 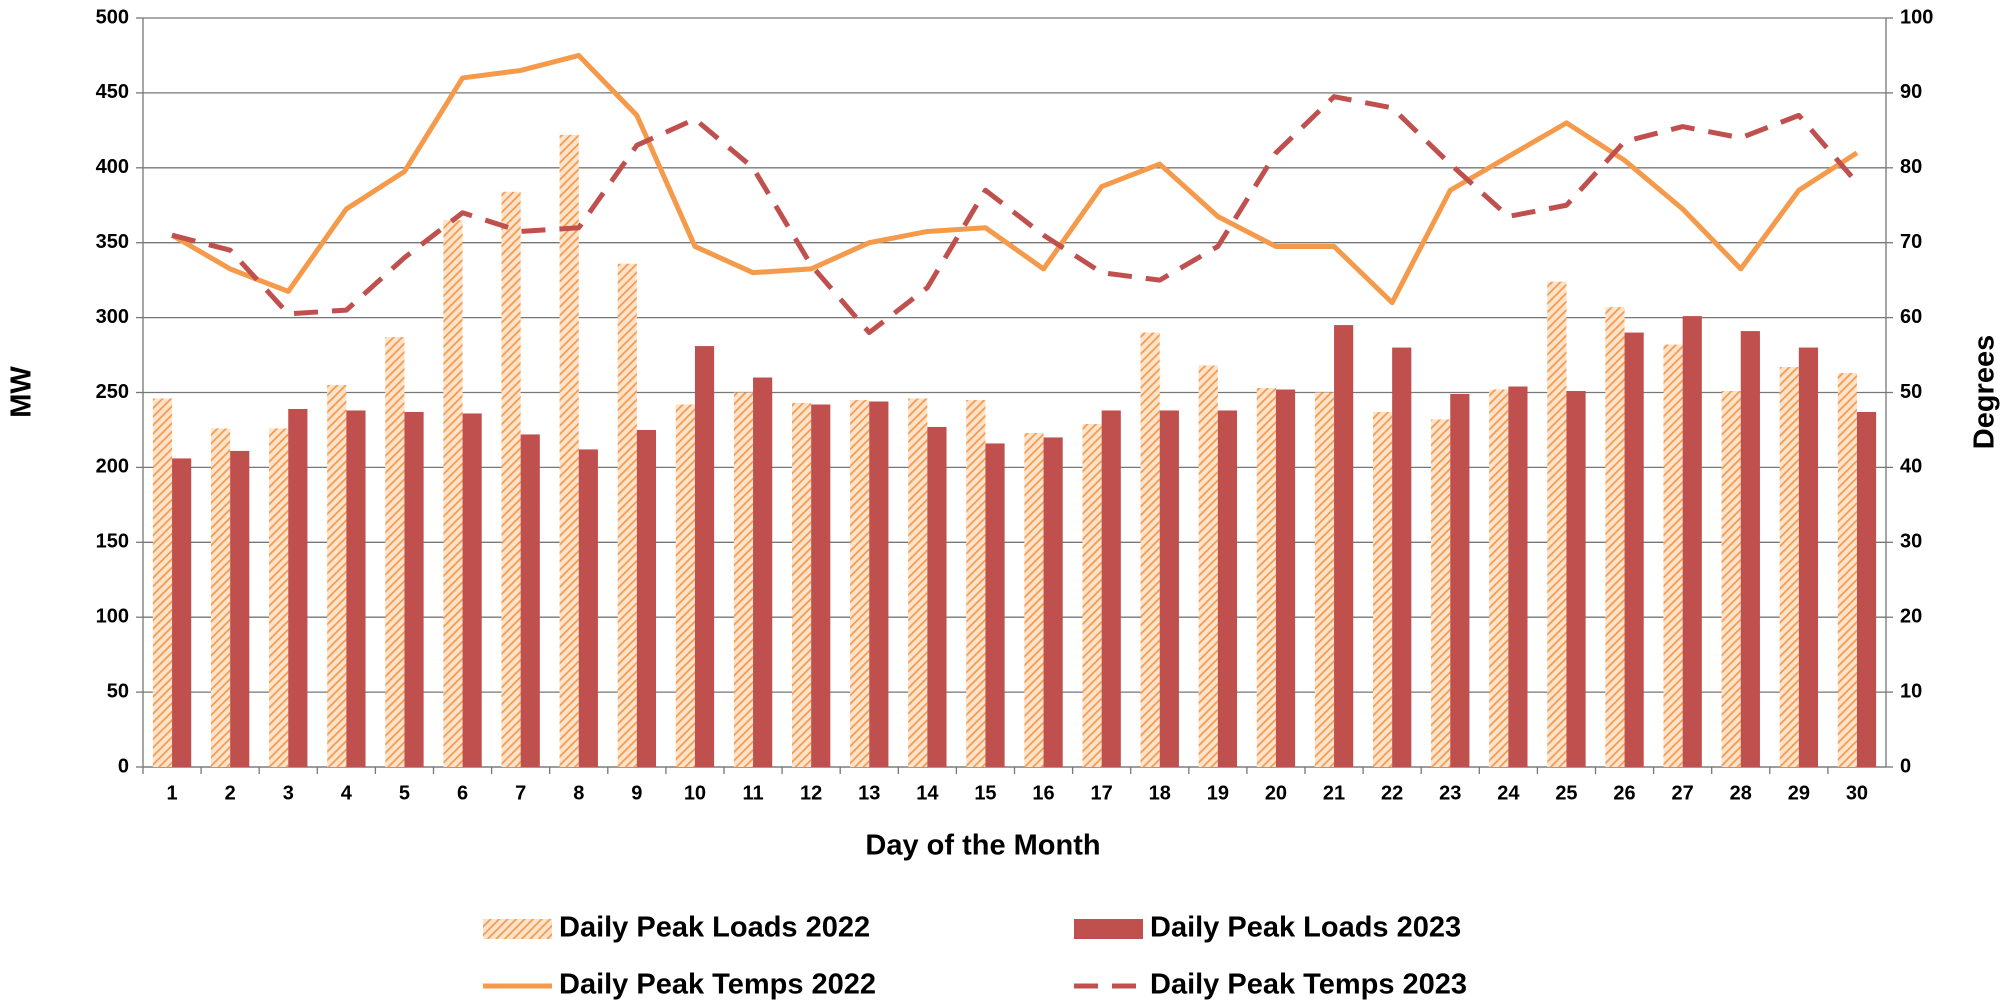 I want to click on x-tick-label: 30, so click(x=1857, y=793).